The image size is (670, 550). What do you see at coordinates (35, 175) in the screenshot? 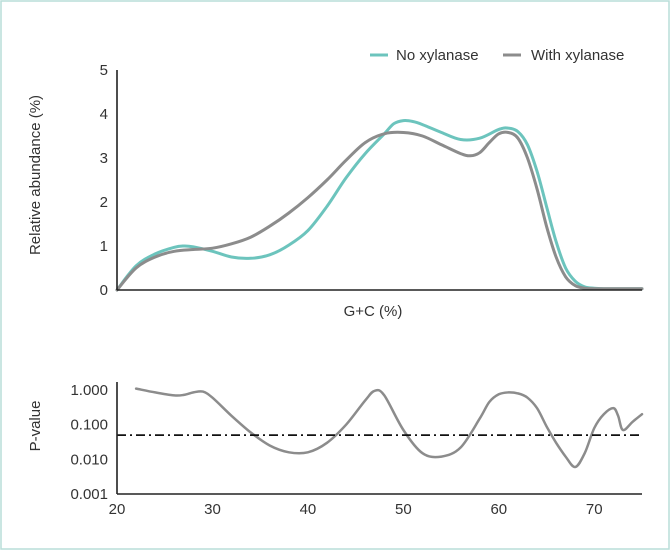
I see `top-y-axis-label: Relative abundance (%)` at bounding box center [35, 175].